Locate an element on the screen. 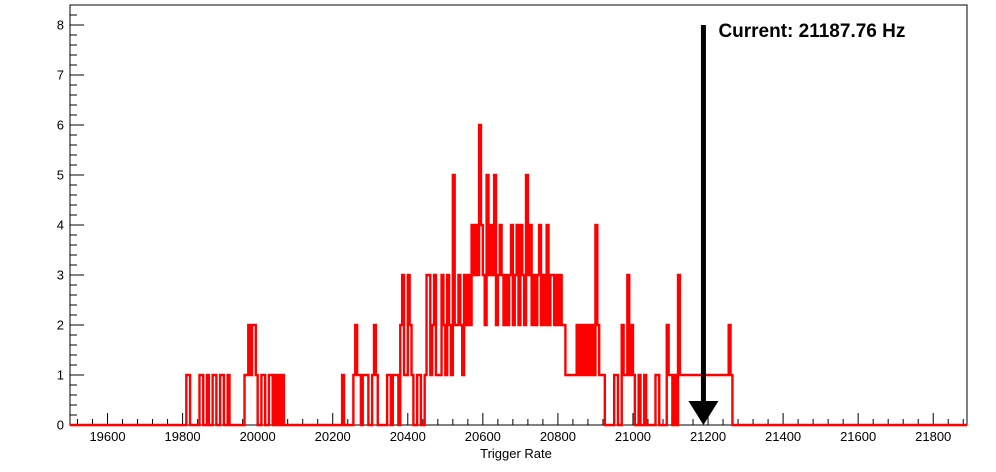 The image size is (996, 472). x-tick-label: 21800 is located at coordinates (933, 436).